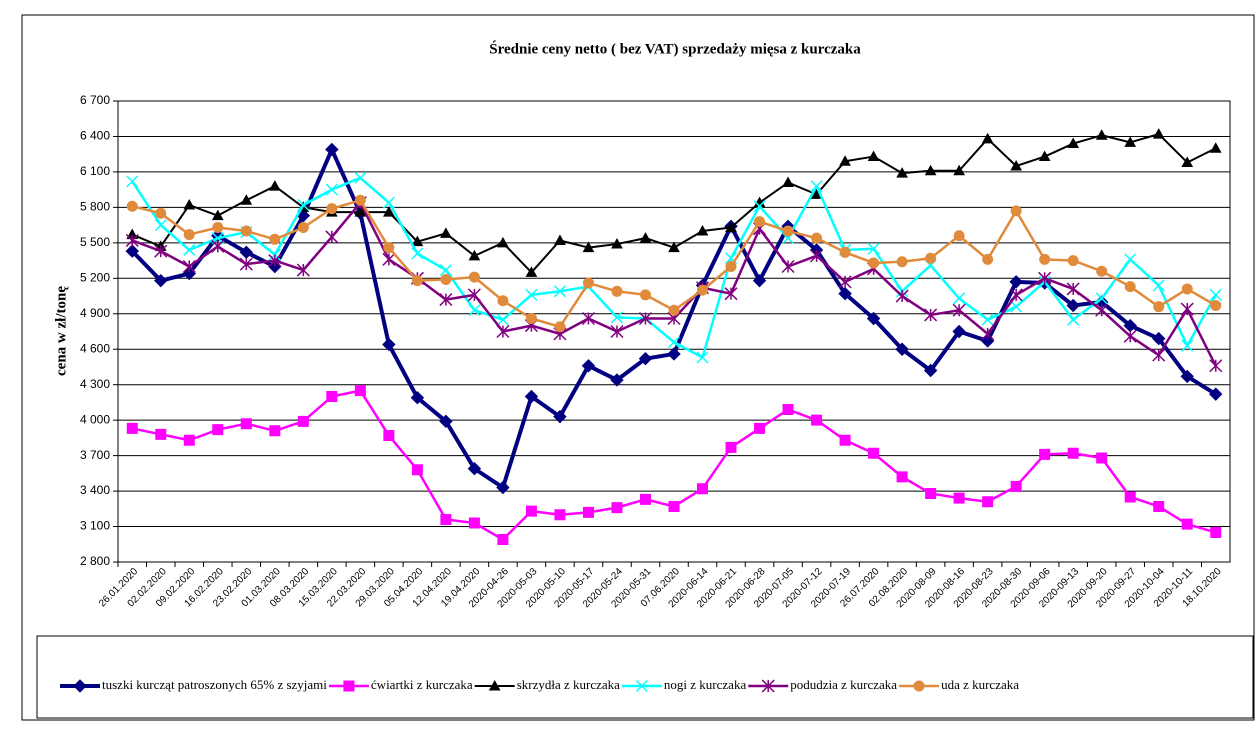 This screenshot has height=733, width=1258. I want to click on y-tick-label: 3 100, so click(95, 526).